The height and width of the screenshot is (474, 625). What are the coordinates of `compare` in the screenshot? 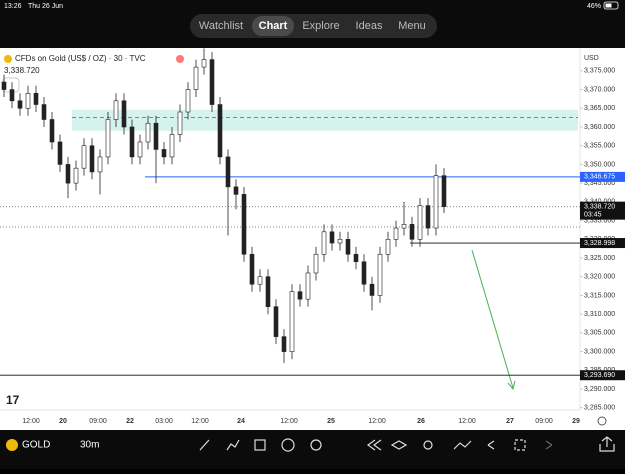 It's located at (462, 445).